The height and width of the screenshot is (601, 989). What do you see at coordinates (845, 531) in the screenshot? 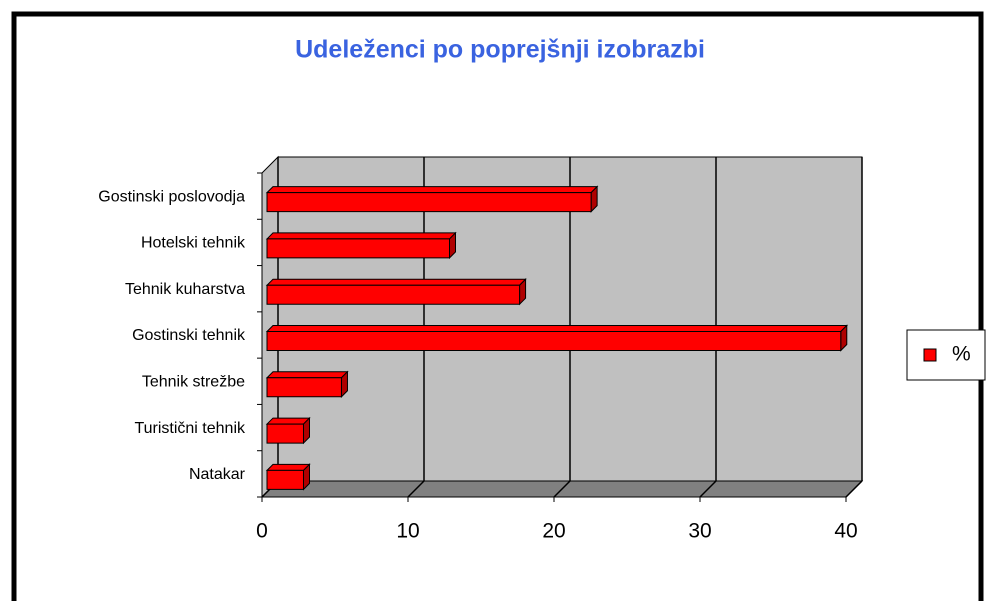
I see `x-tick-label: 40` at bounding box center [845, 531].